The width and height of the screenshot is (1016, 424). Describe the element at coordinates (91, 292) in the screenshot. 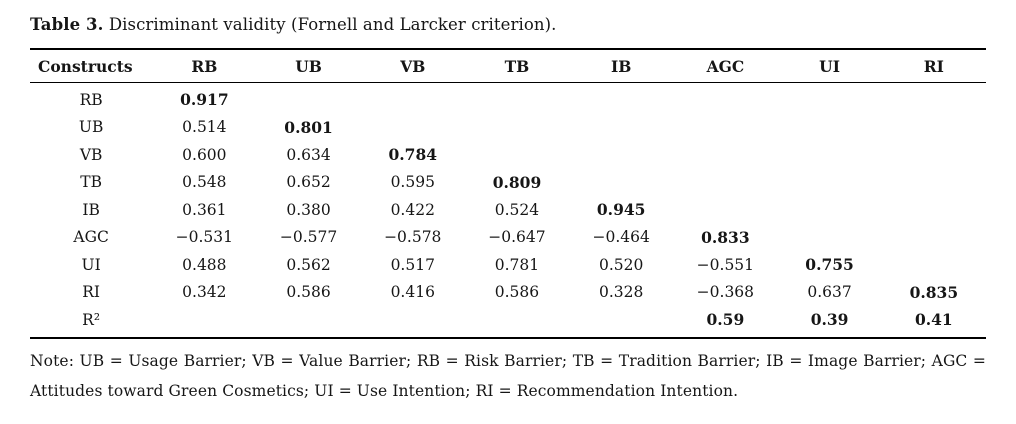

I see `row-label: RI` at that location.